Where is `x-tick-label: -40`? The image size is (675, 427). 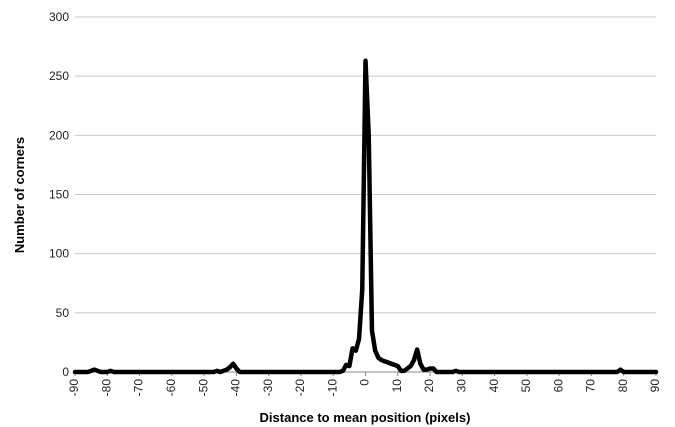 x-tick-label: -40 is located at coordinates (236, 388).